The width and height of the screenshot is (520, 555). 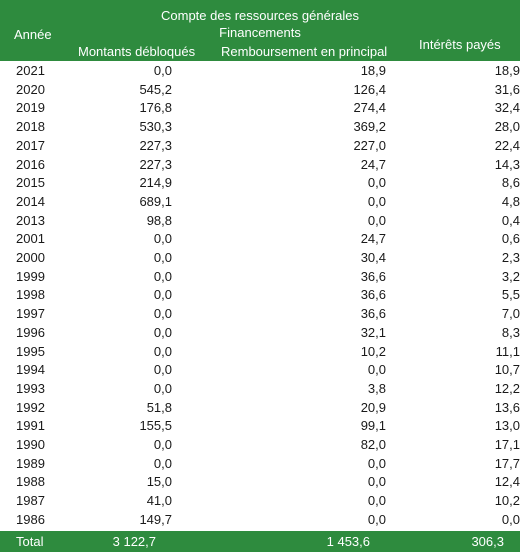 What do you see at coordinates (30, 145) in the screenshot?
I see `year-cell: 2017` at bounding box center [30, 145].